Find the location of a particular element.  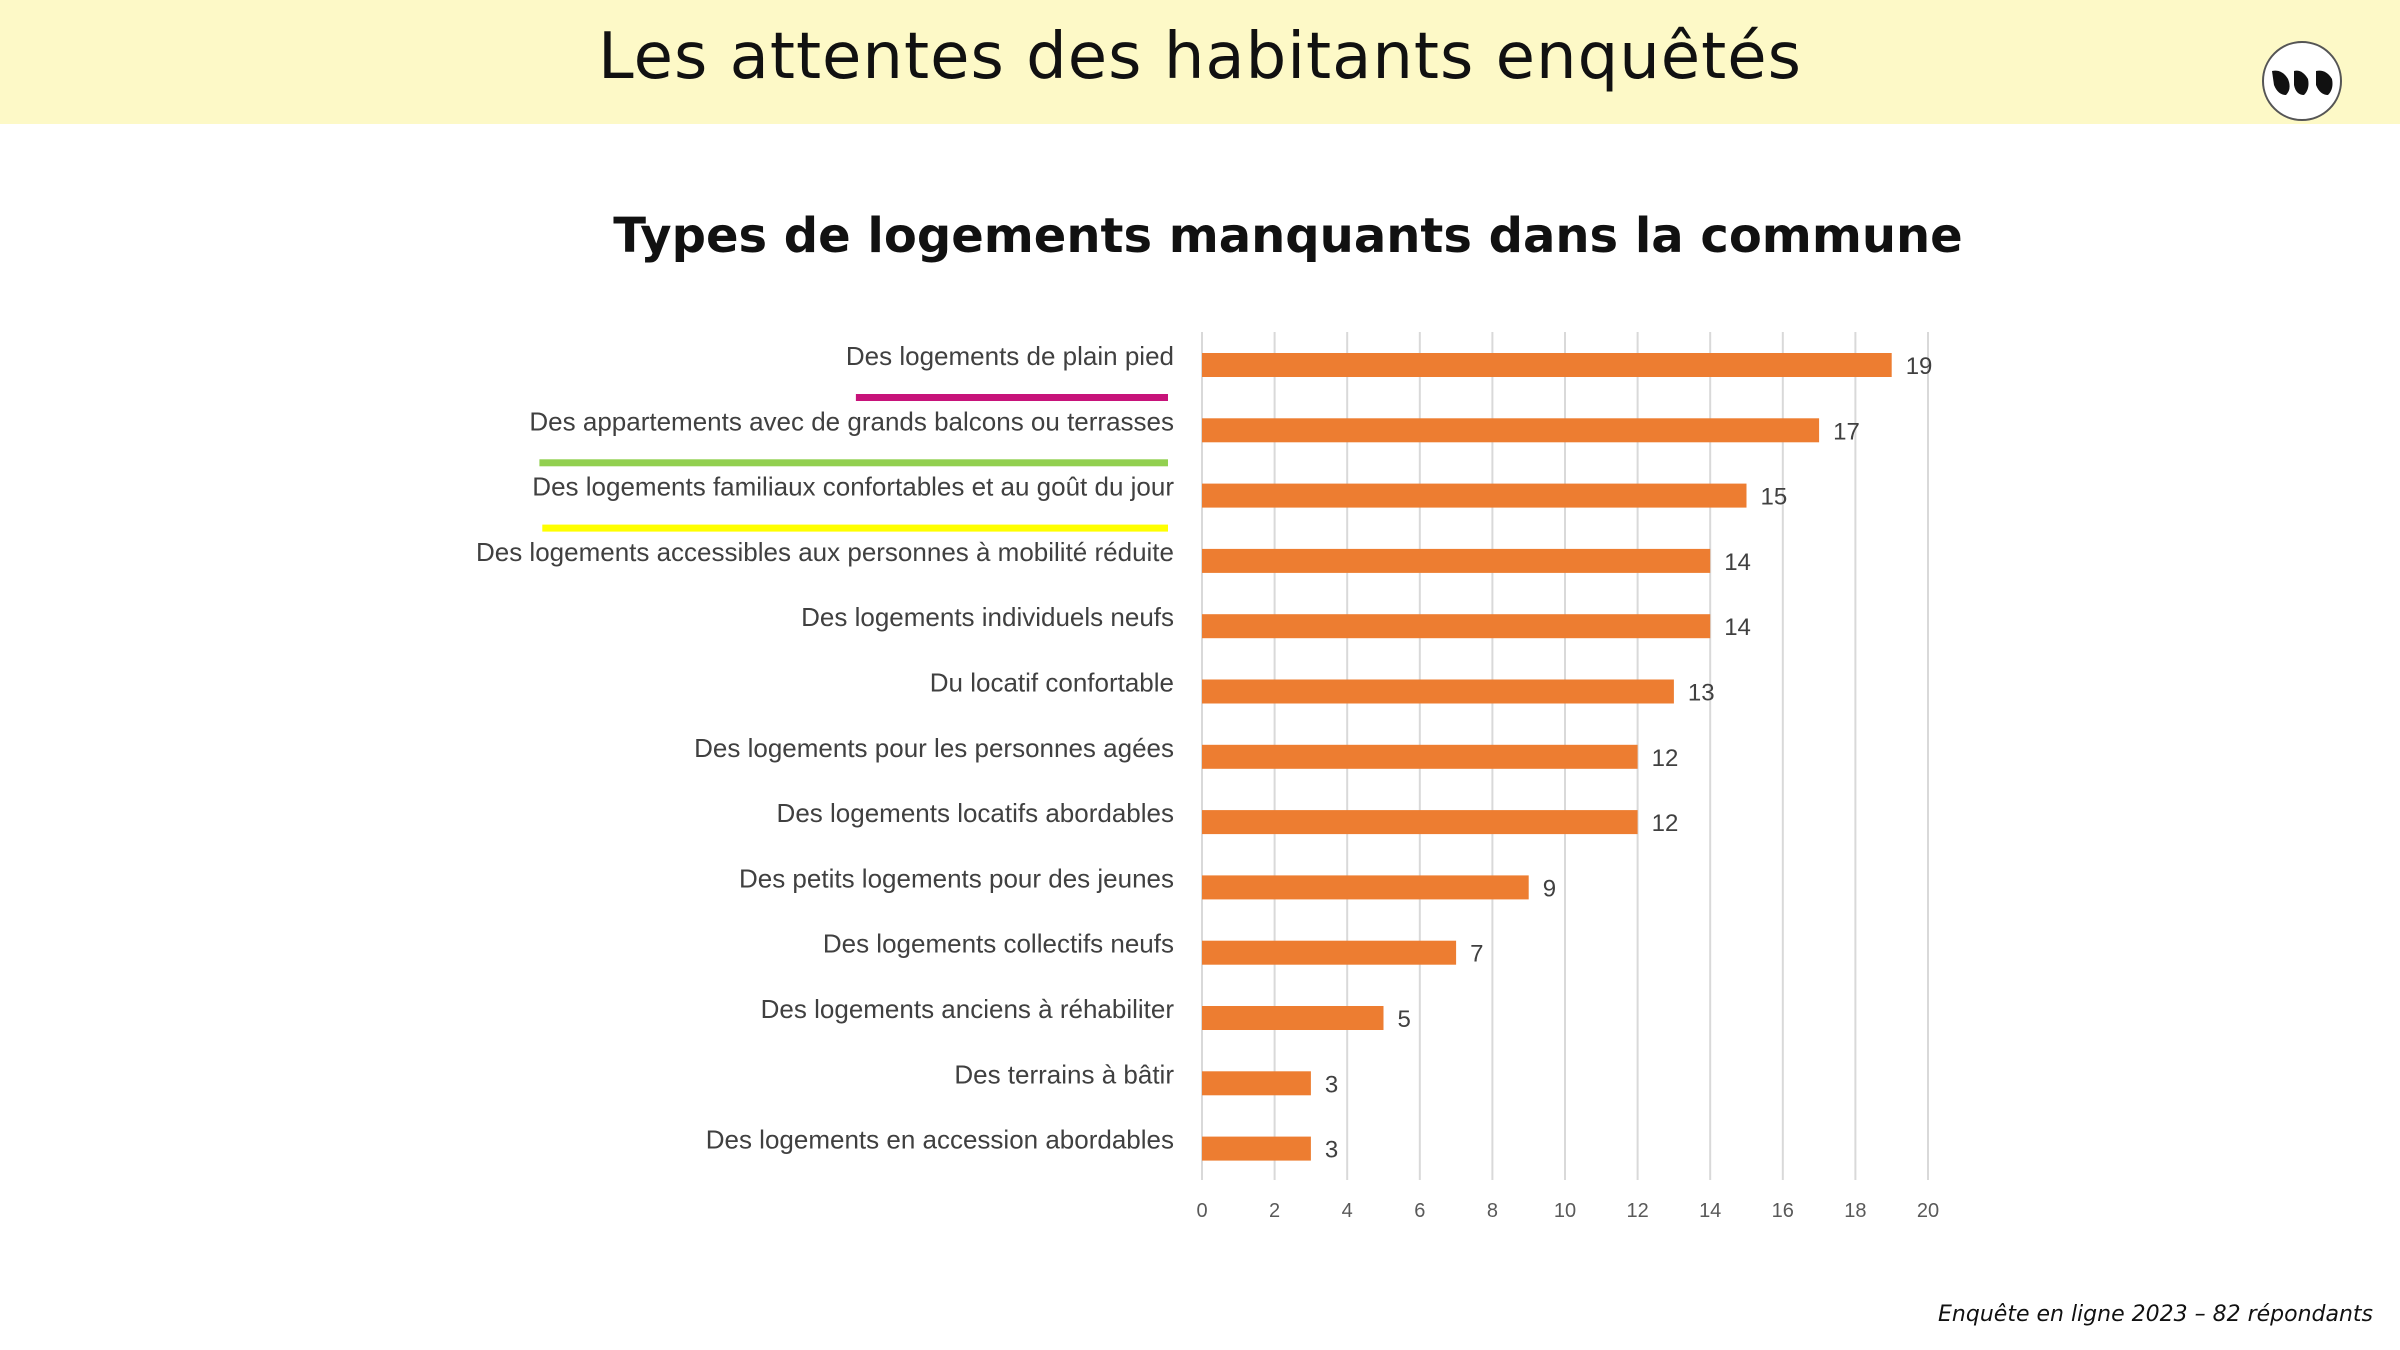

logo-icon is located at coordinates (2302, 82).